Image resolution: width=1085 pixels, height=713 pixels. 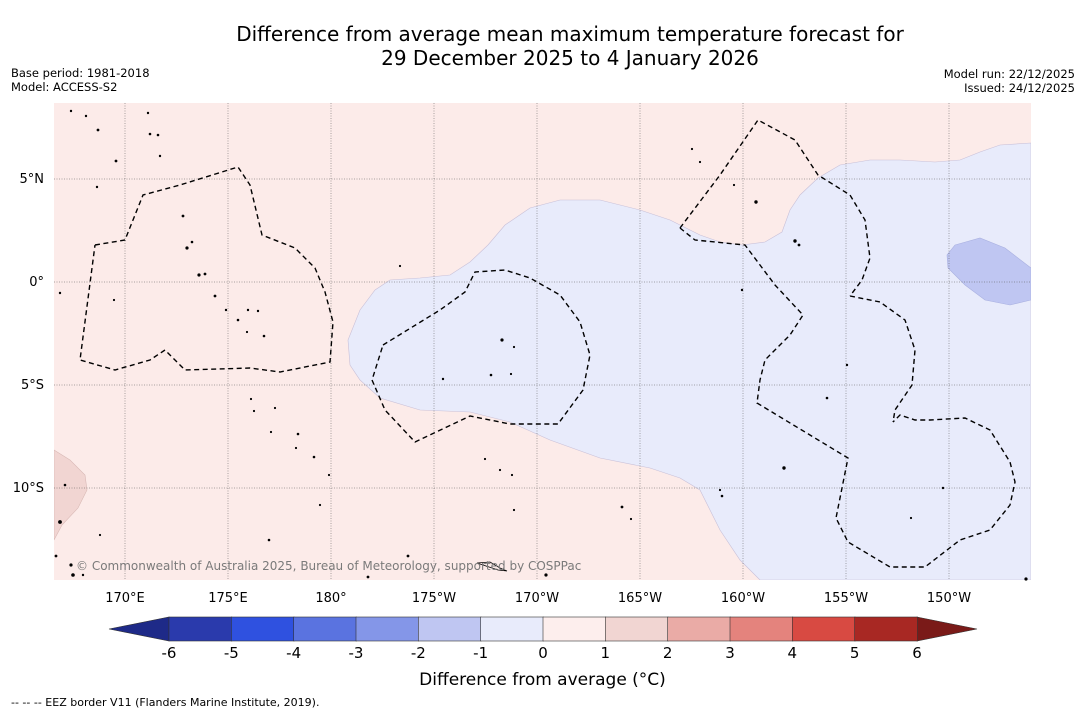 I want to click on model-run: Model run: 22/12/2025, so click(x=1009, y=74).